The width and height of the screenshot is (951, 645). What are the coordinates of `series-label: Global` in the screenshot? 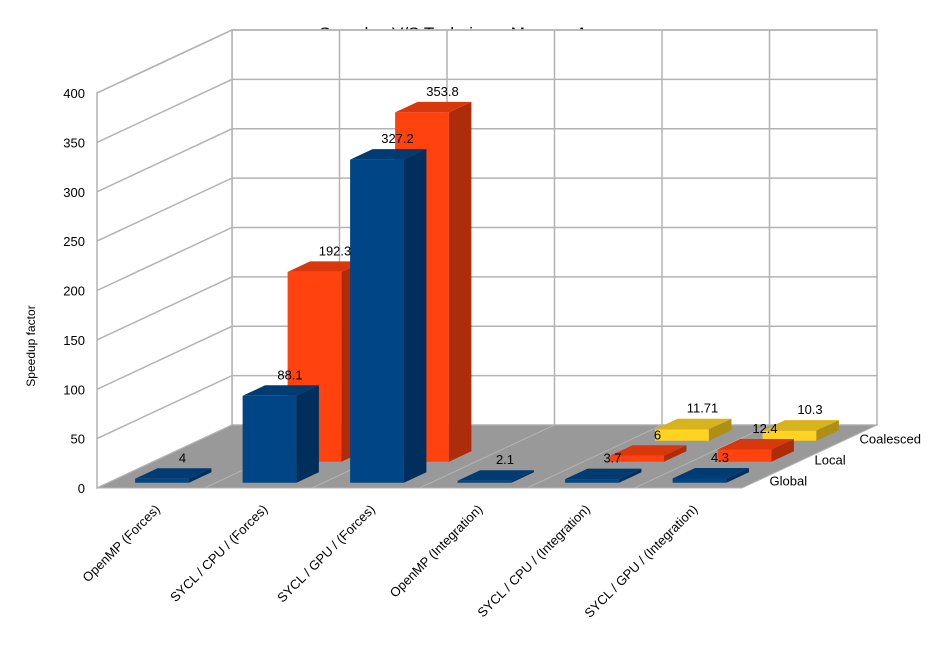 It's located at (789, 481).